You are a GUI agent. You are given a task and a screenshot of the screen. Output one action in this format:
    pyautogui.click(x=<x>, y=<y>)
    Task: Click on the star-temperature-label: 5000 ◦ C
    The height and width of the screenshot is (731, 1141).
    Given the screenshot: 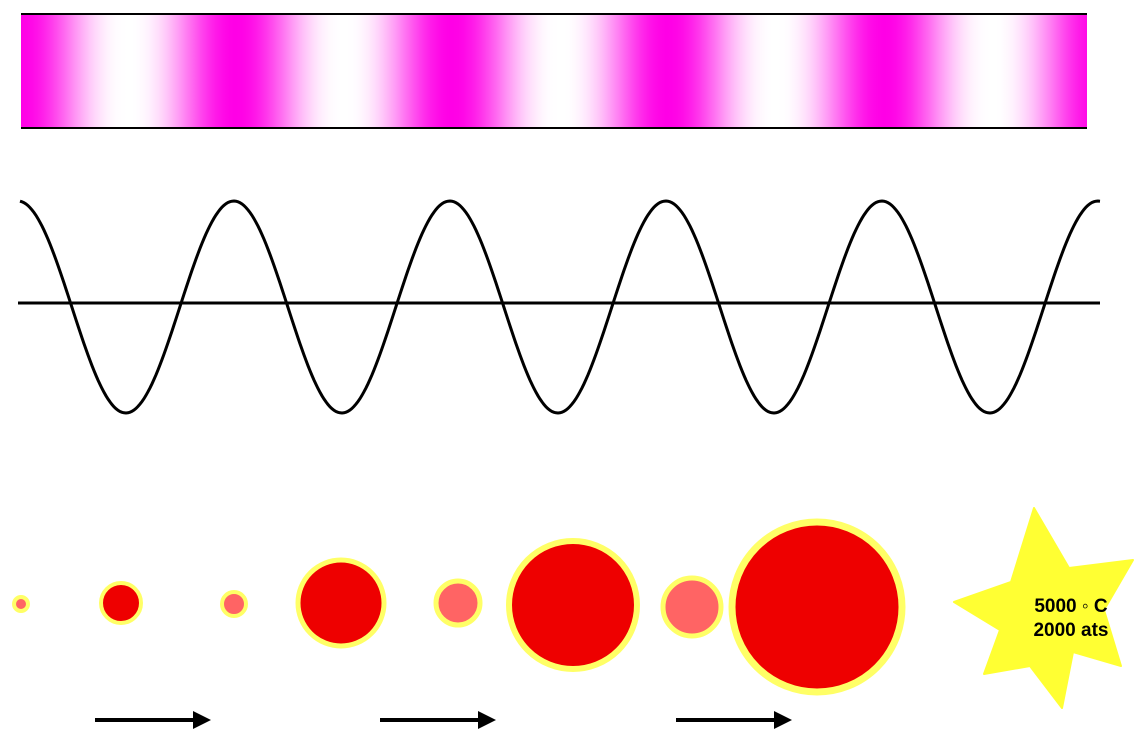 What is the action you would take?
    pyautogui.click(x=1071, y=606)
    